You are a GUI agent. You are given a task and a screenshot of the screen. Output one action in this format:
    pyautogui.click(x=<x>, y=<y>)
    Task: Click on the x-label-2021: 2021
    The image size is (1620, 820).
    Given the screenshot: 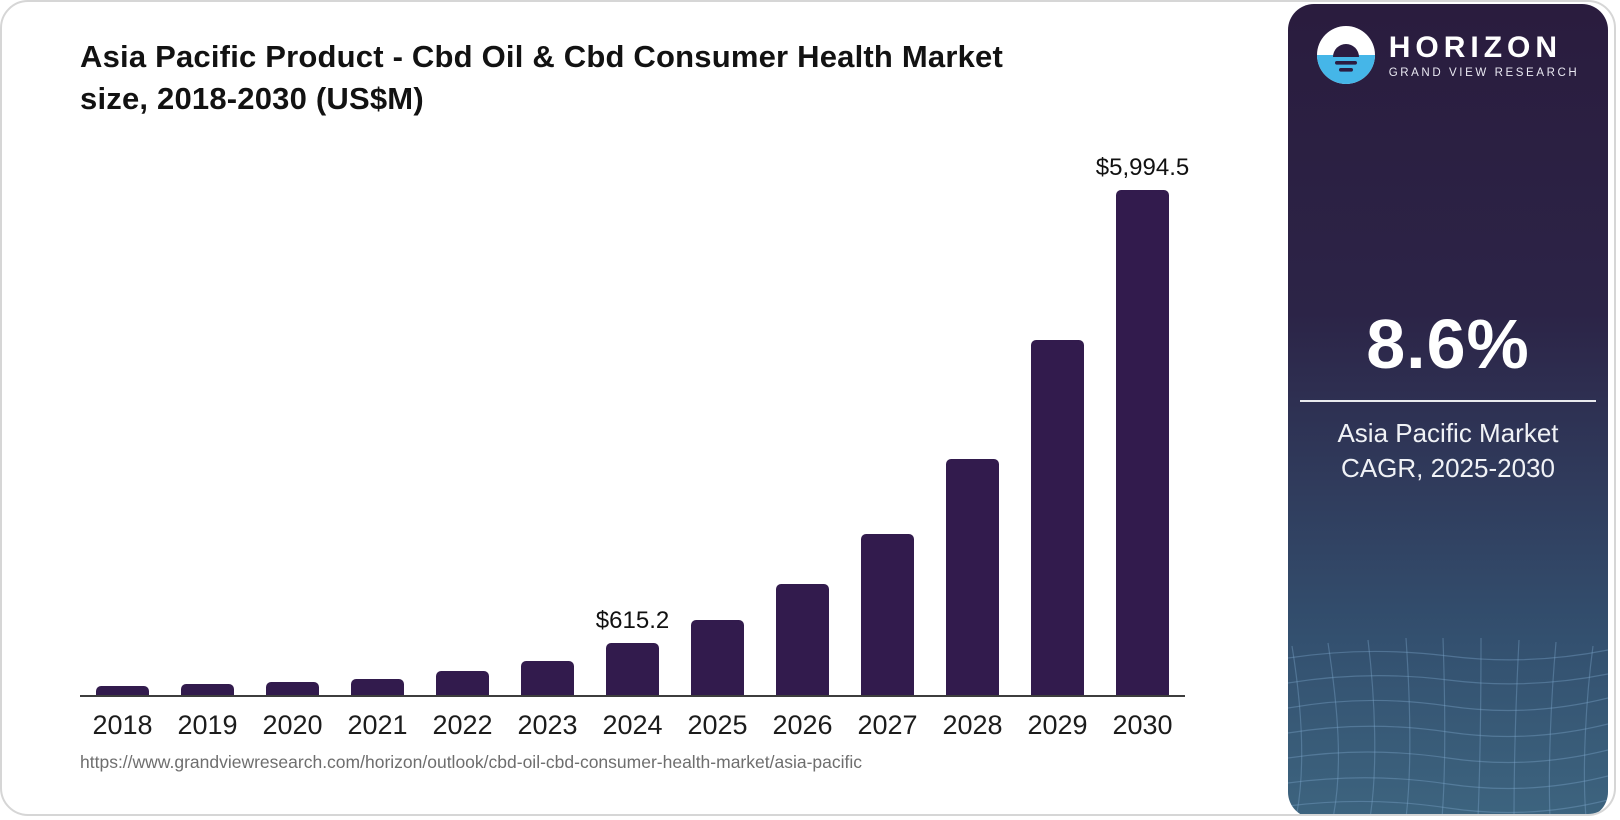 What is the action you would take?
    pyautogui.click(x=377, y=725)
    